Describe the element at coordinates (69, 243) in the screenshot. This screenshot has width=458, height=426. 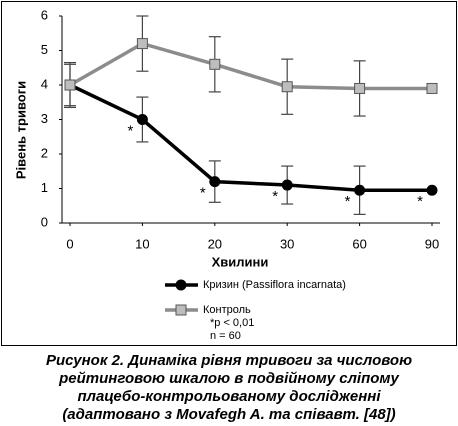
I see `x-tick-label: 0` at that location.